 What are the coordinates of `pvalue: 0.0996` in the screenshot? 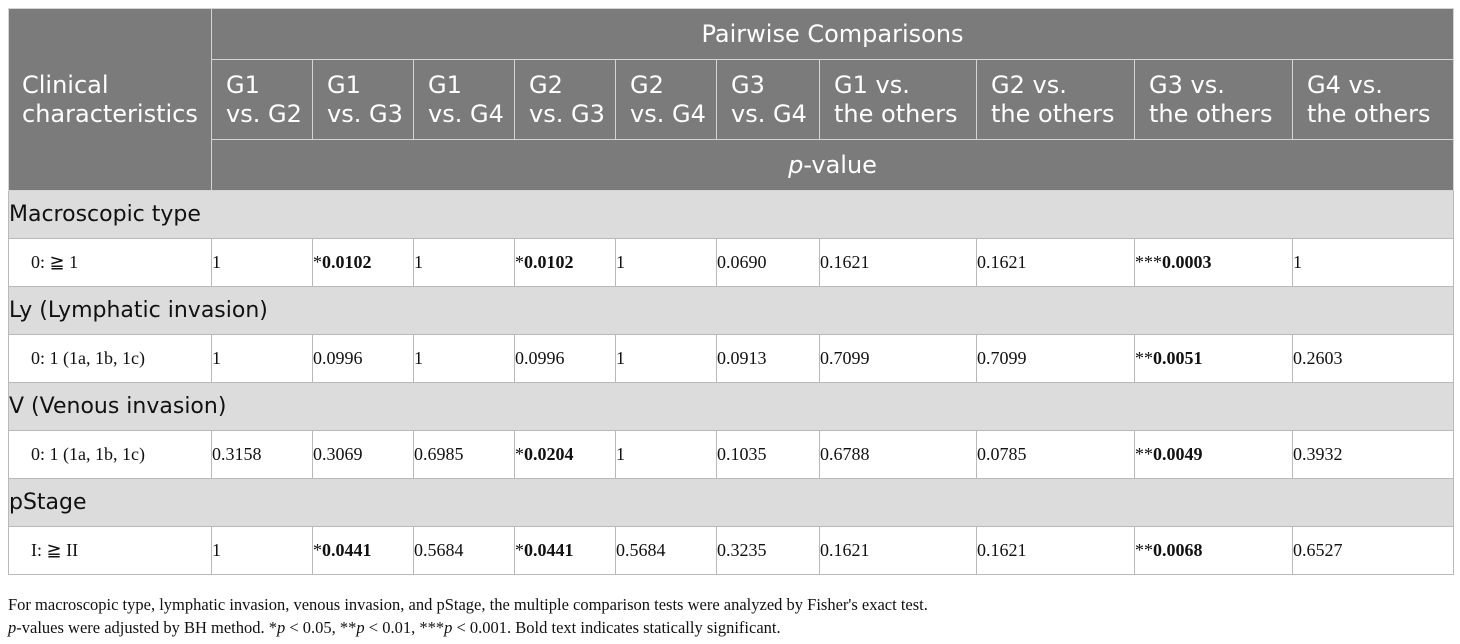 It's located at (338, 358).